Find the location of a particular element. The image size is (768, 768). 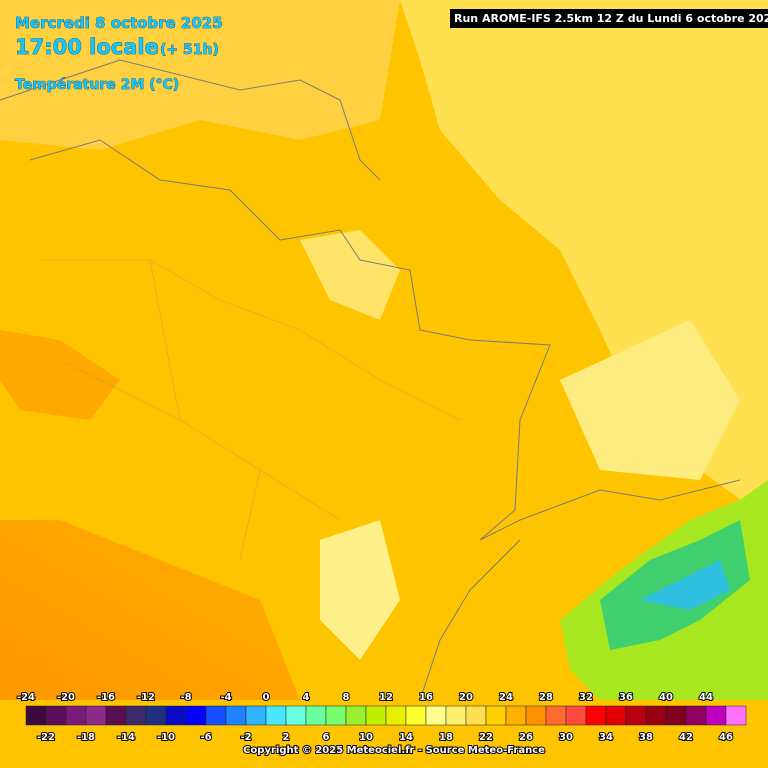

variable-label: Température 2M (°C) is located at coordinates (97, 85).